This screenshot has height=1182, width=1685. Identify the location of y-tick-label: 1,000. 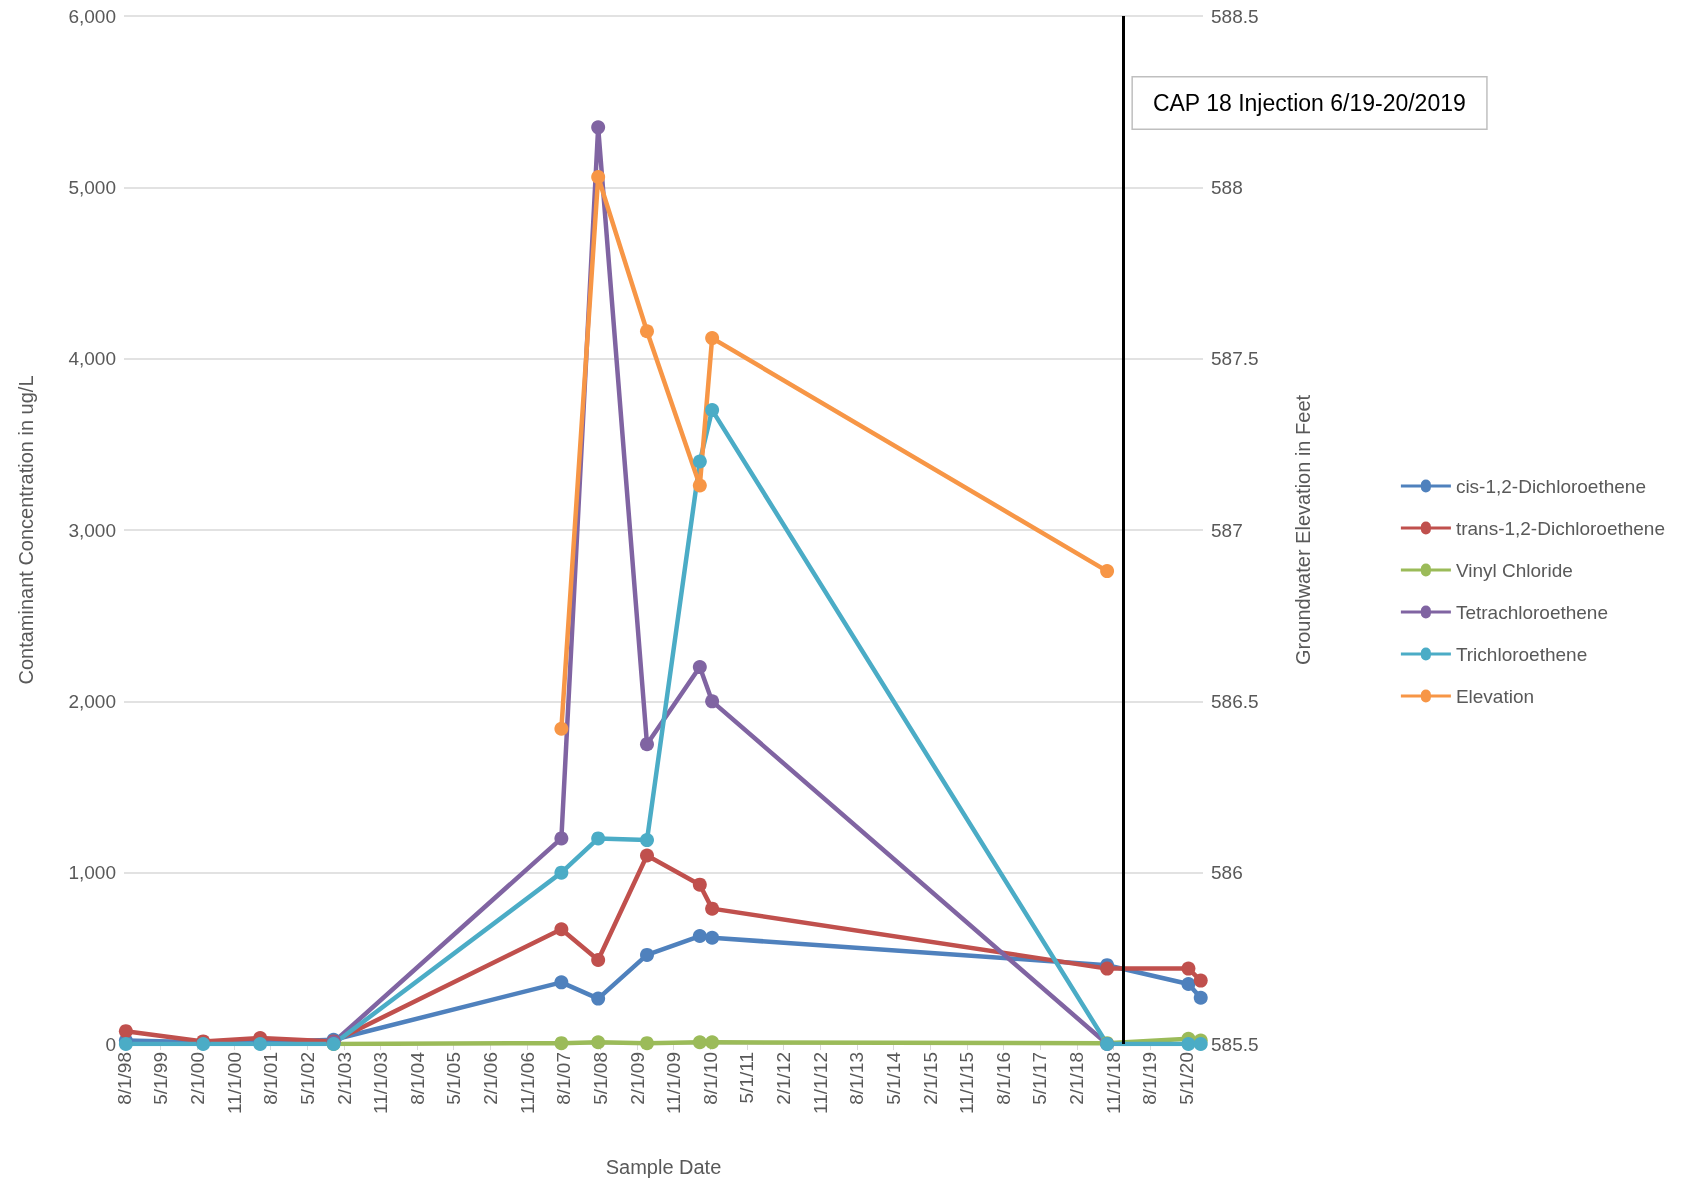
(92, 873).